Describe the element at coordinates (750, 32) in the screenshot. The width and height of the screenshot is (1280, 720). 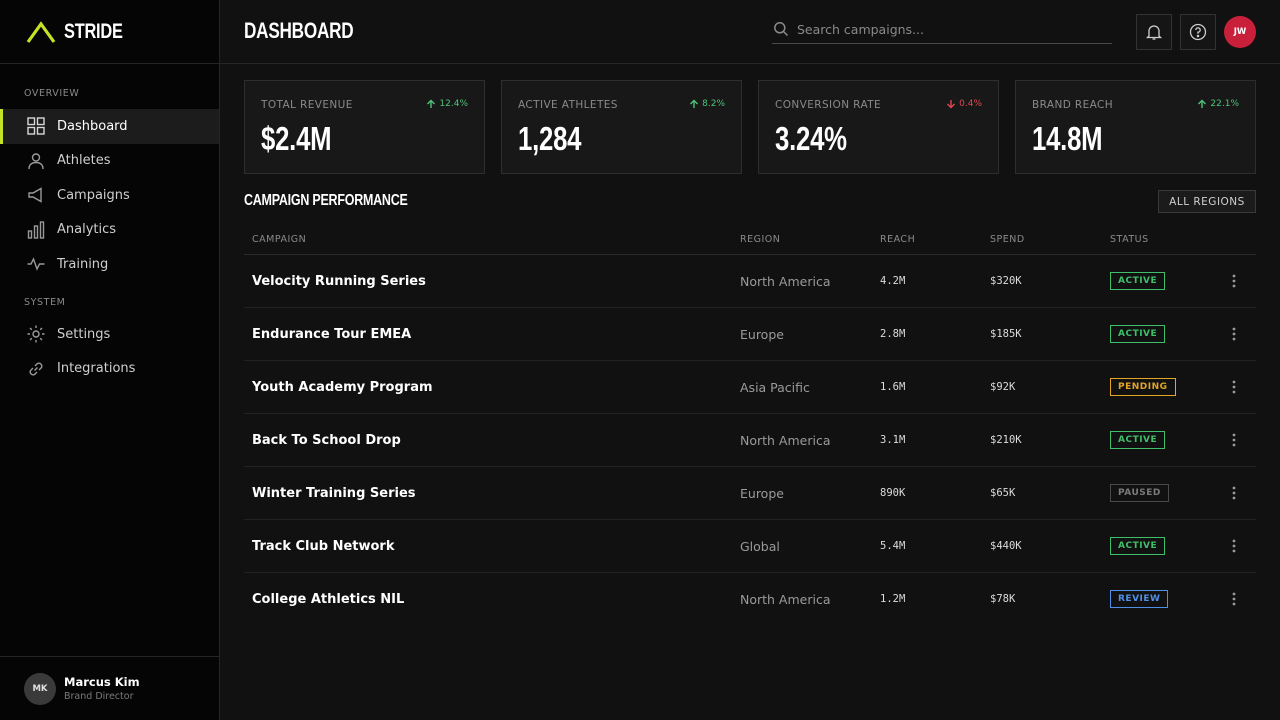
I see `top-header: DASHBOARD JW` at that location.